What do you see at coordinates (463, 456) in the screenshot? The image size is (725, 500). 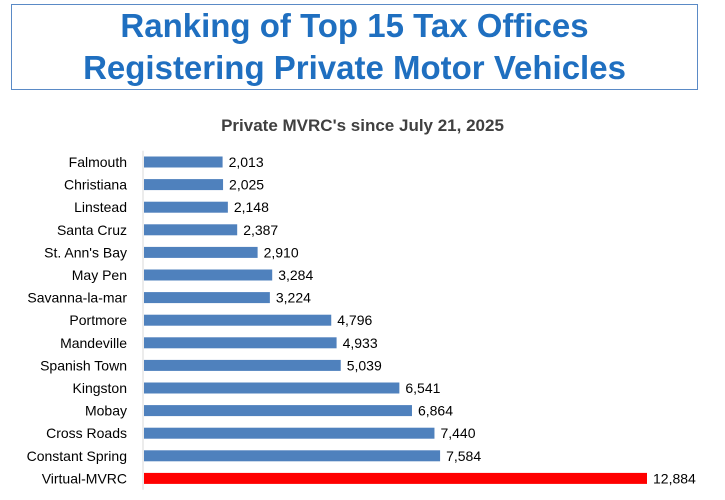 I see `data-label: 7,584` at bounding box center [463, 456].